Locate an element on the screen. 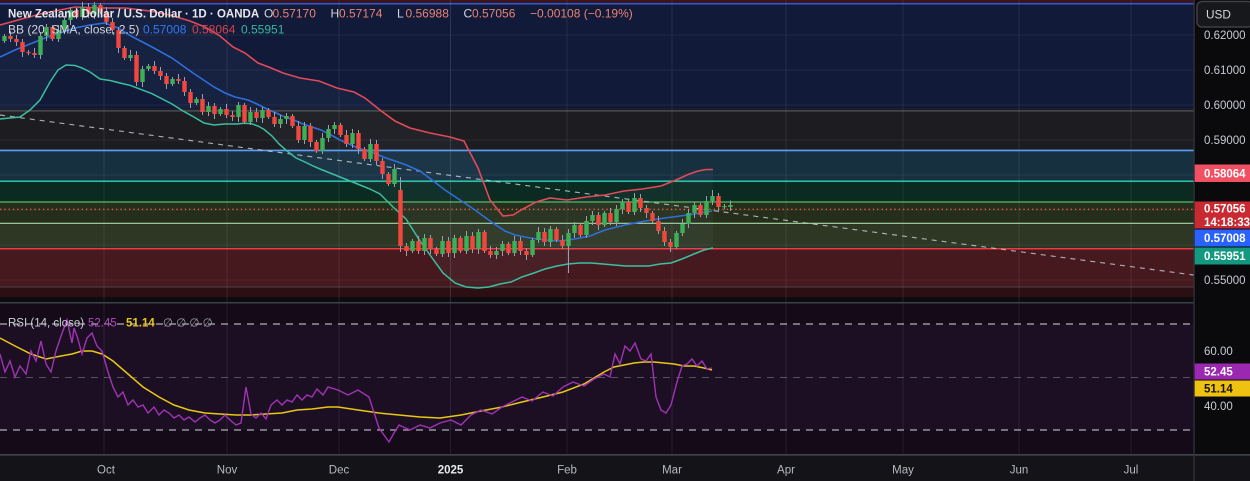 The image size is (1250, 481). svg-text: 60.00 is located at coordinates (1218, 352).